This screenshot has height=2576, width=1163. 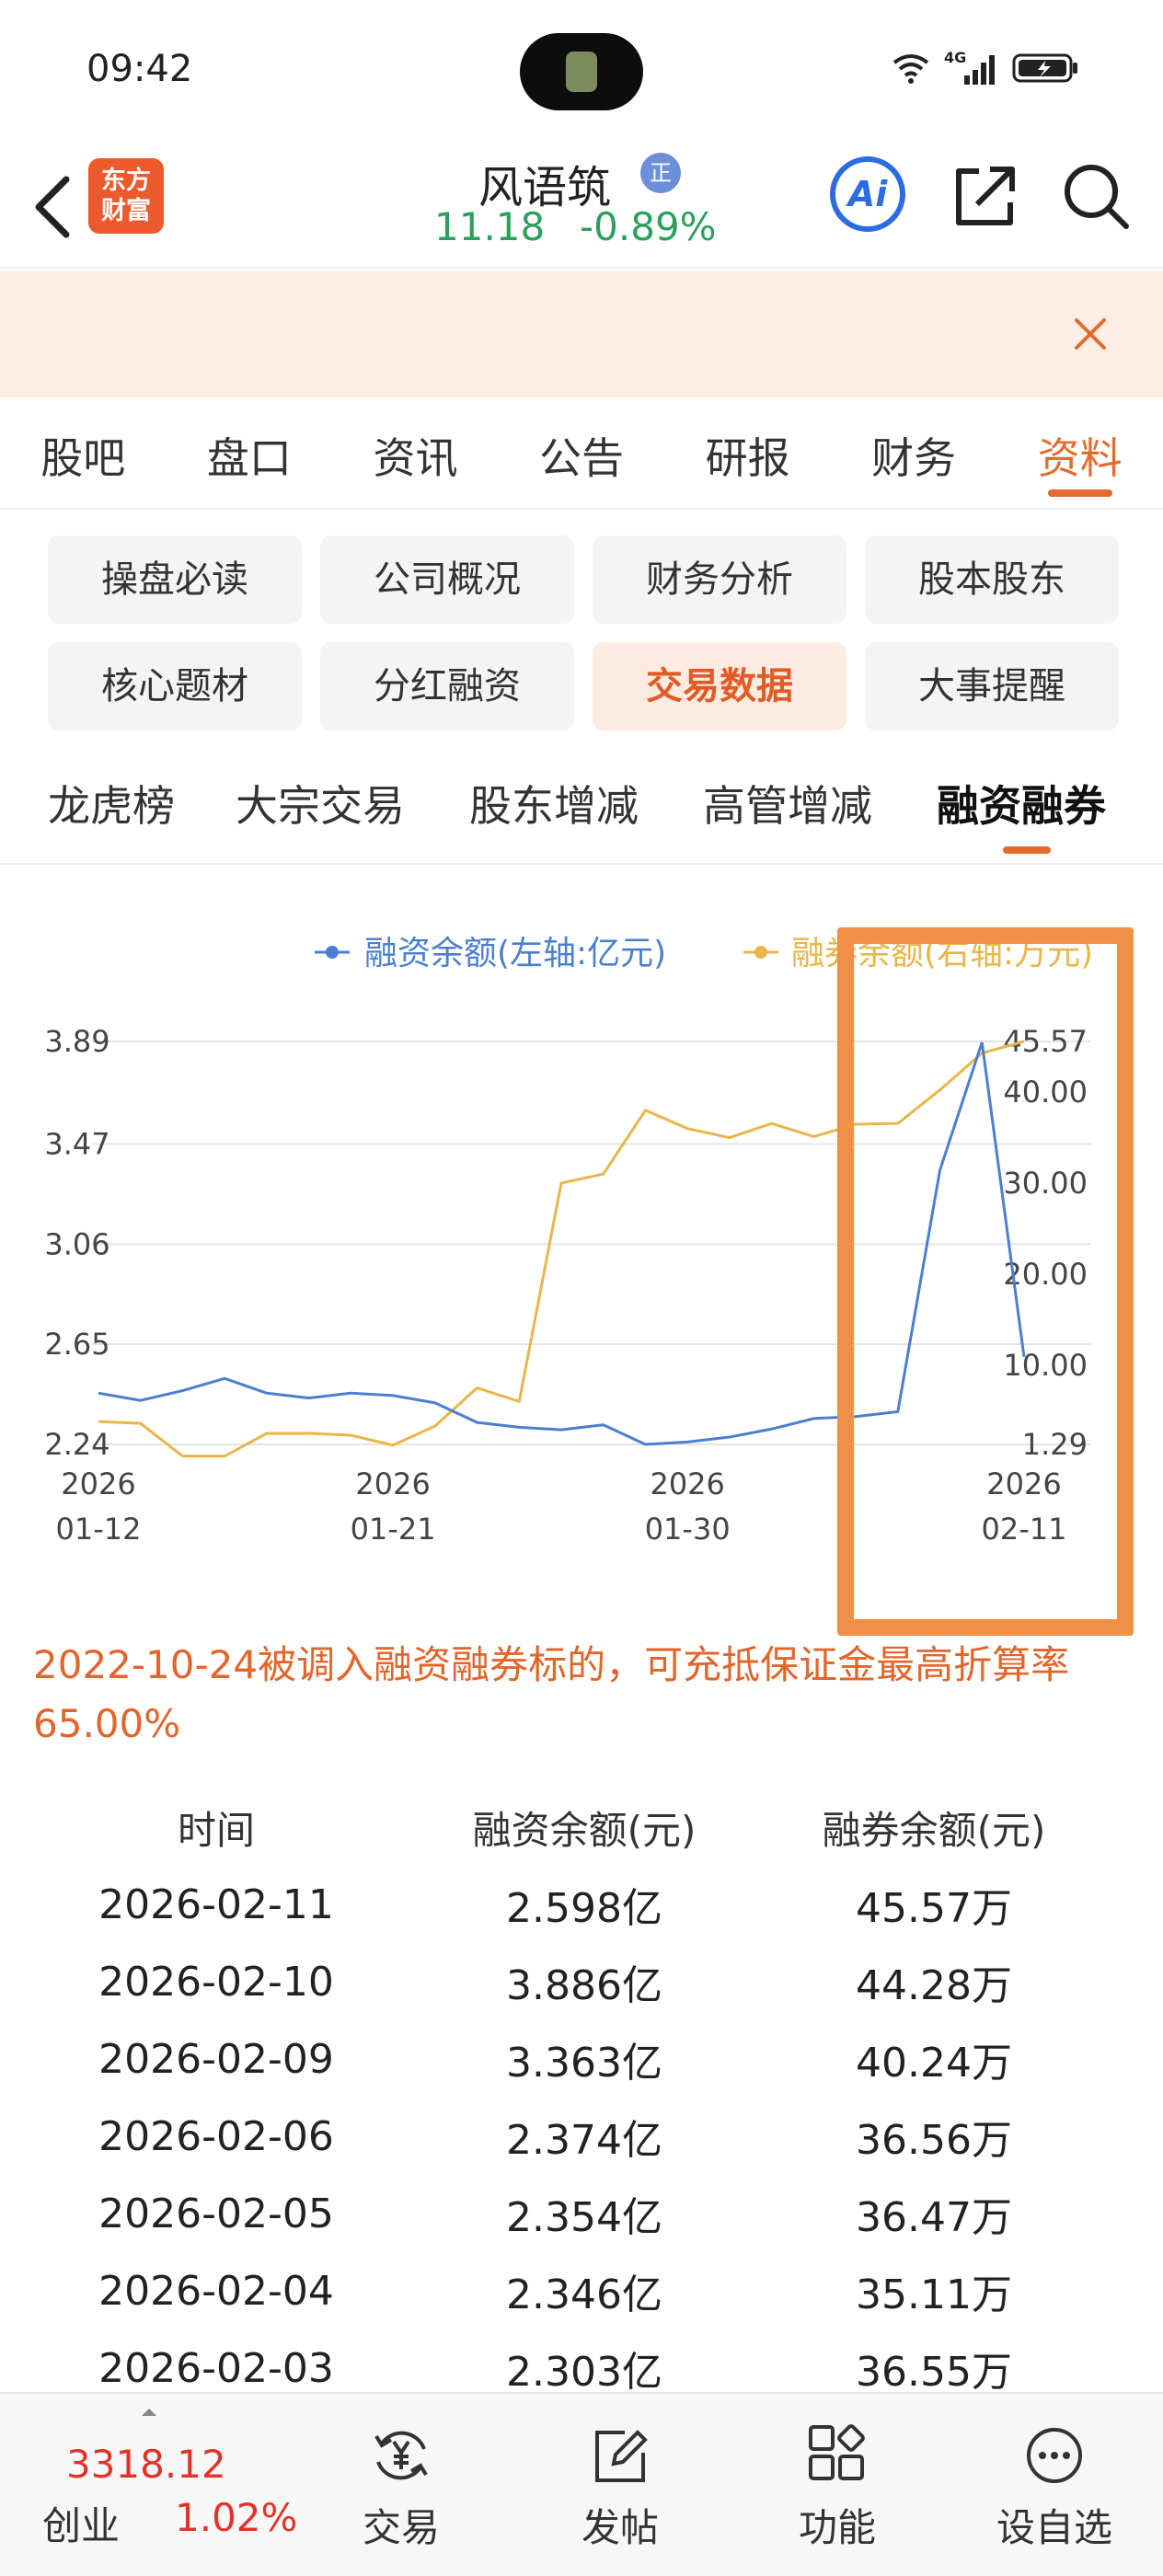 I want to click on table-row: 2026-02-03 2.303亿 36.55万, so click(x=581, y=2368).